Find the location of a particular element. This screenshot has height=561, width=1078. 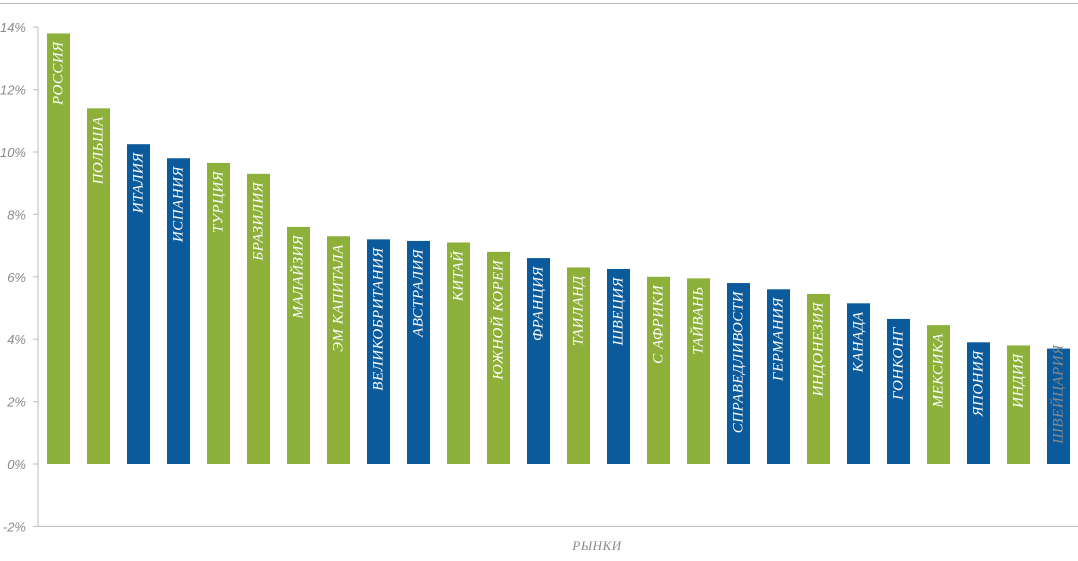

bar-category-label: ИСПАНИЯ is located at coordinates (179, 204).